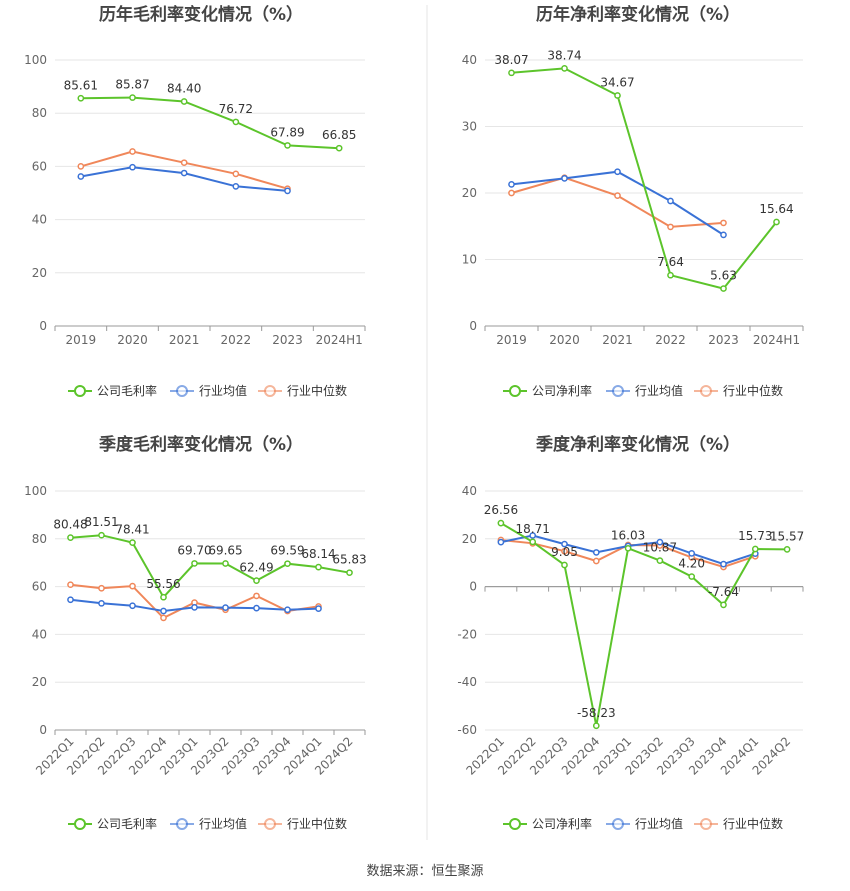 Image resolution: width=850 pixels, height=891 pixels. I want to click on data-label: 55.56, so click(163, 584).